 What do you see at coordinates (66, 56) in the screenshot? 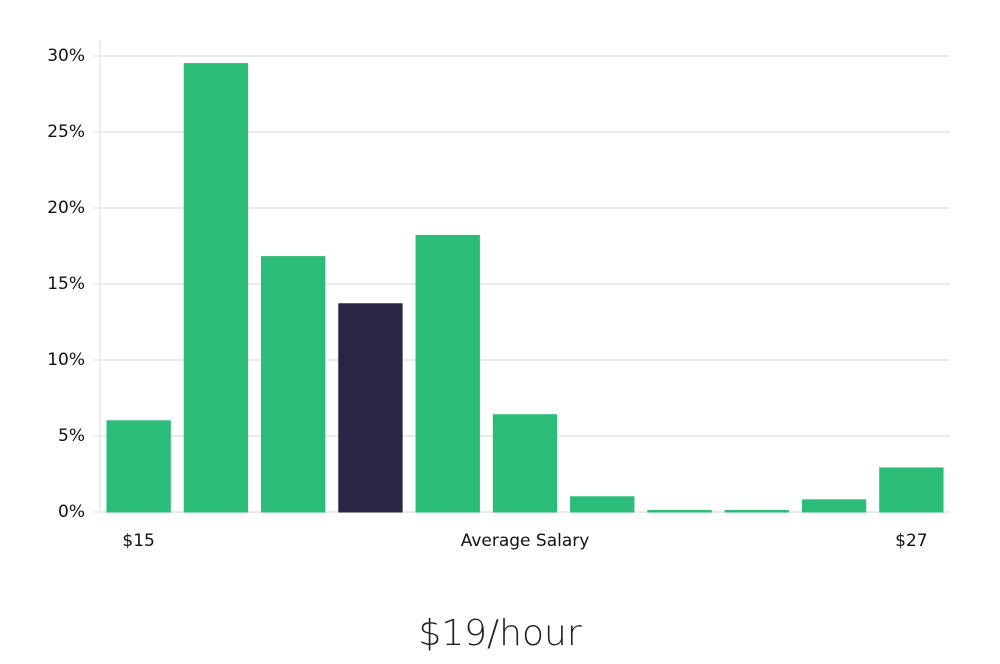
I see `y-tick-label: 30%` at bounding box center [66, 56].